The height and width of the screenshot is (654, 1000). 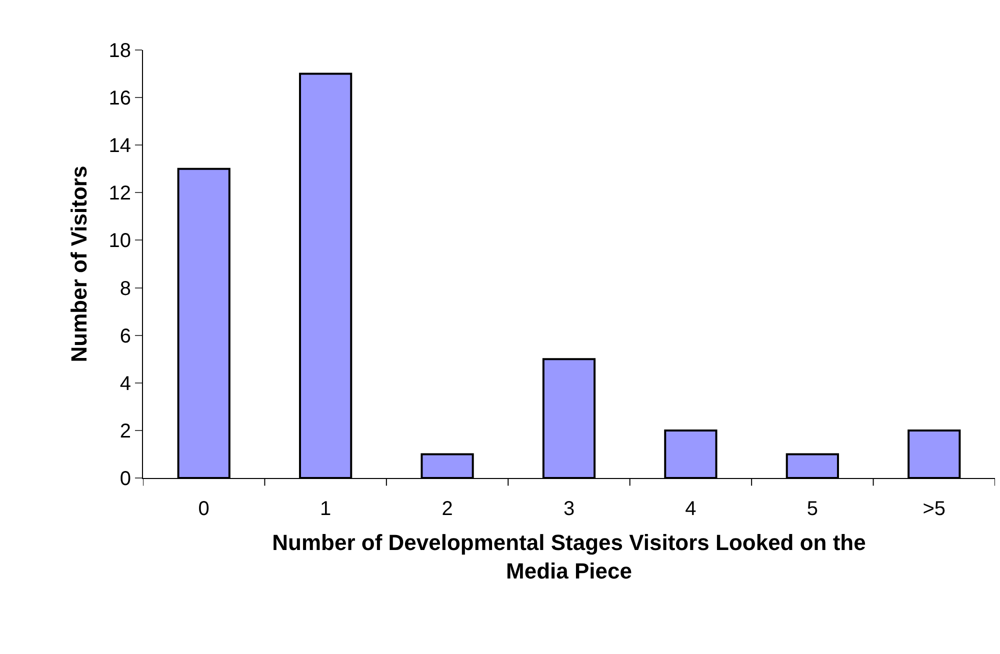 I want to click on x-tick-label: >5, so click(x=934, y=509).